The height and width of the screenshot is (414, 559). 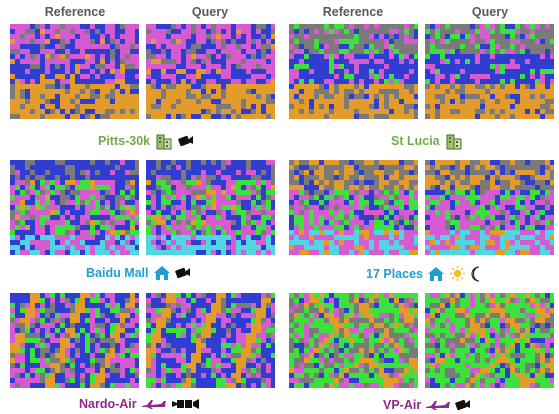 I want to click on caption-pitts30k: Pitts-30k, so click(x=146, y=141).